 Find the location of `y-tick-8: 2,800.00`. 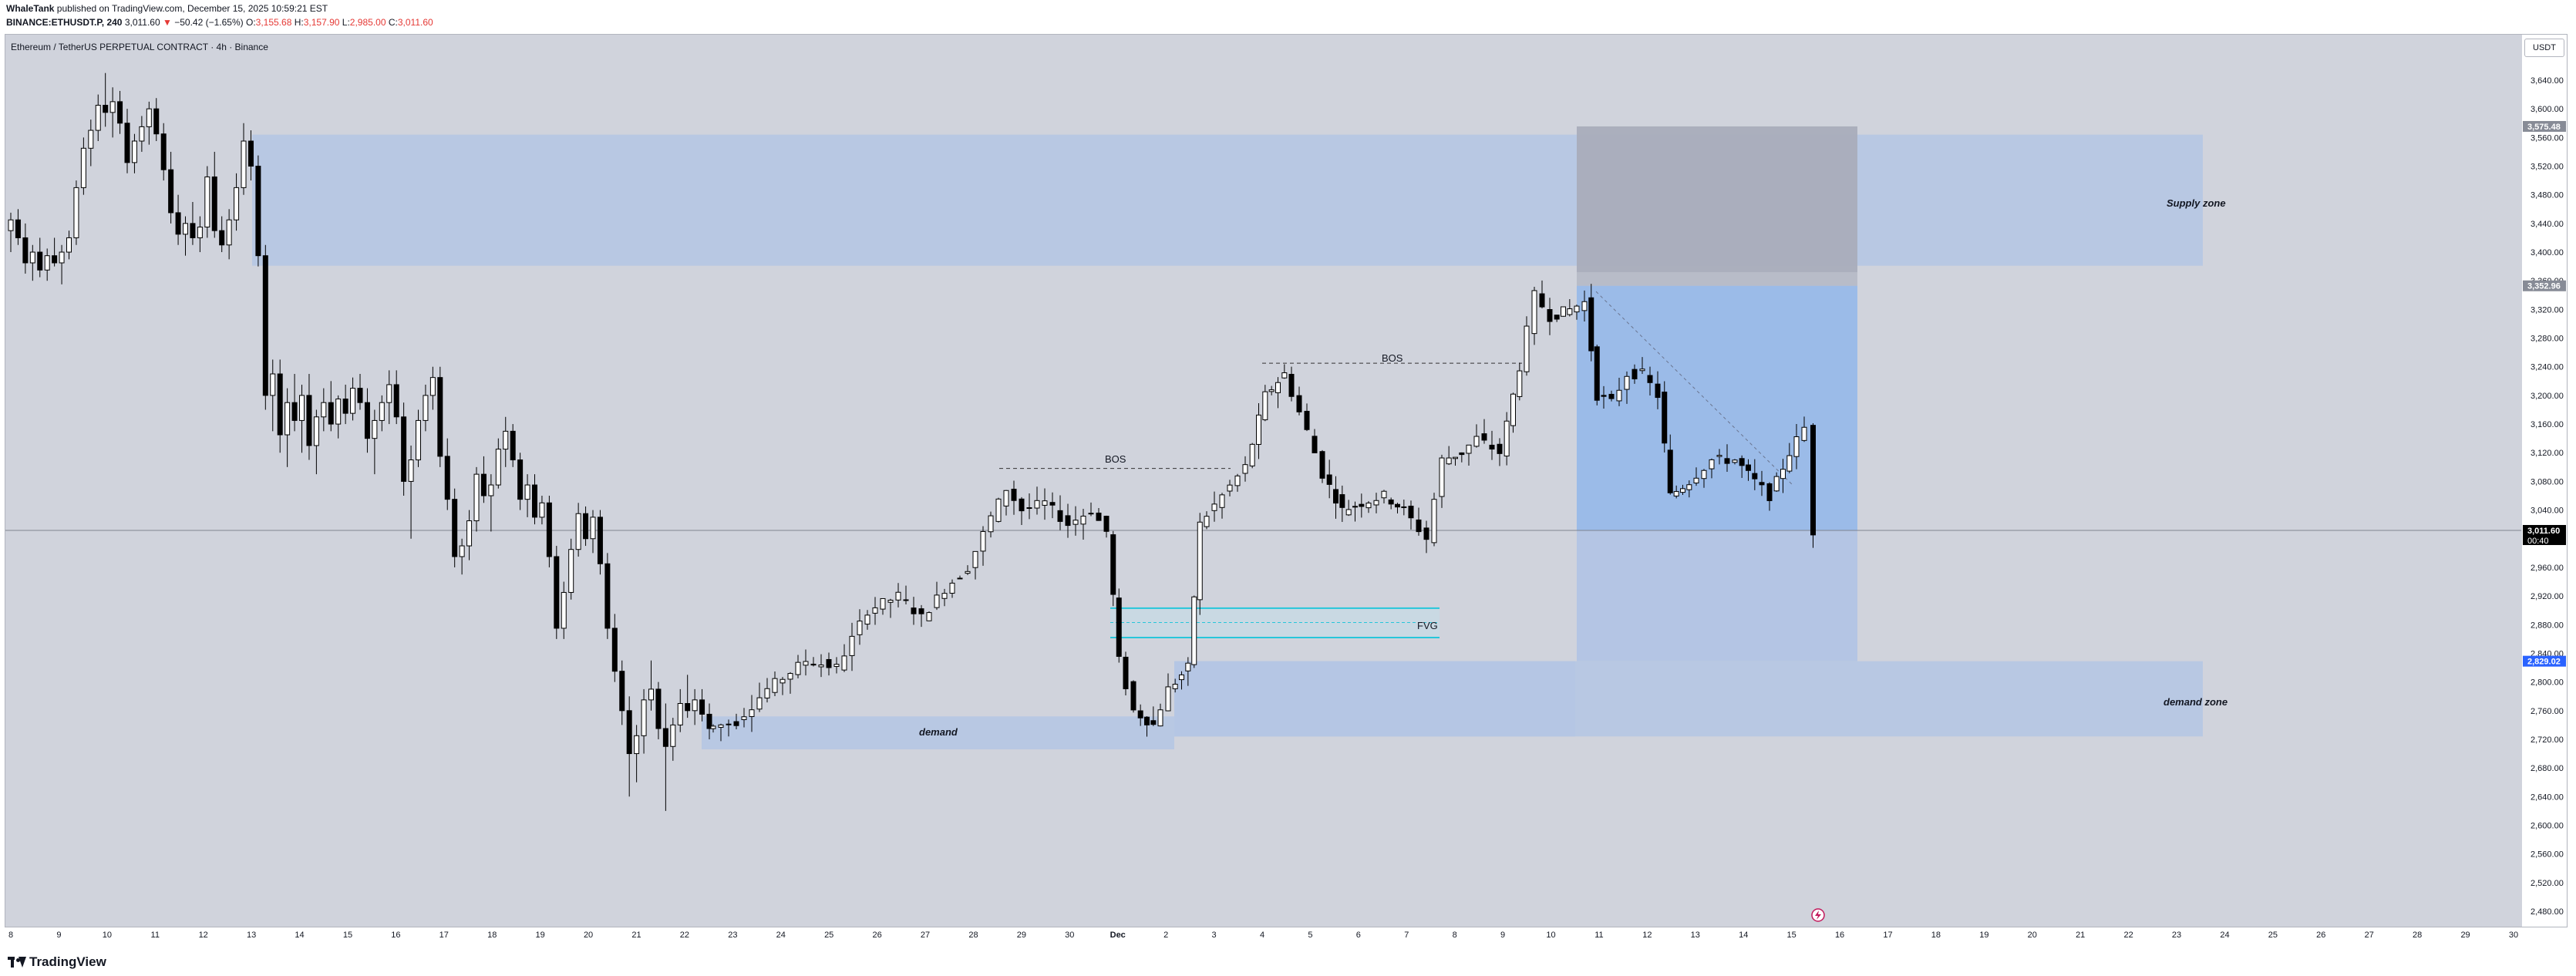

y-tick-8: 2,800.00 is located at coordinates (2547, 683).